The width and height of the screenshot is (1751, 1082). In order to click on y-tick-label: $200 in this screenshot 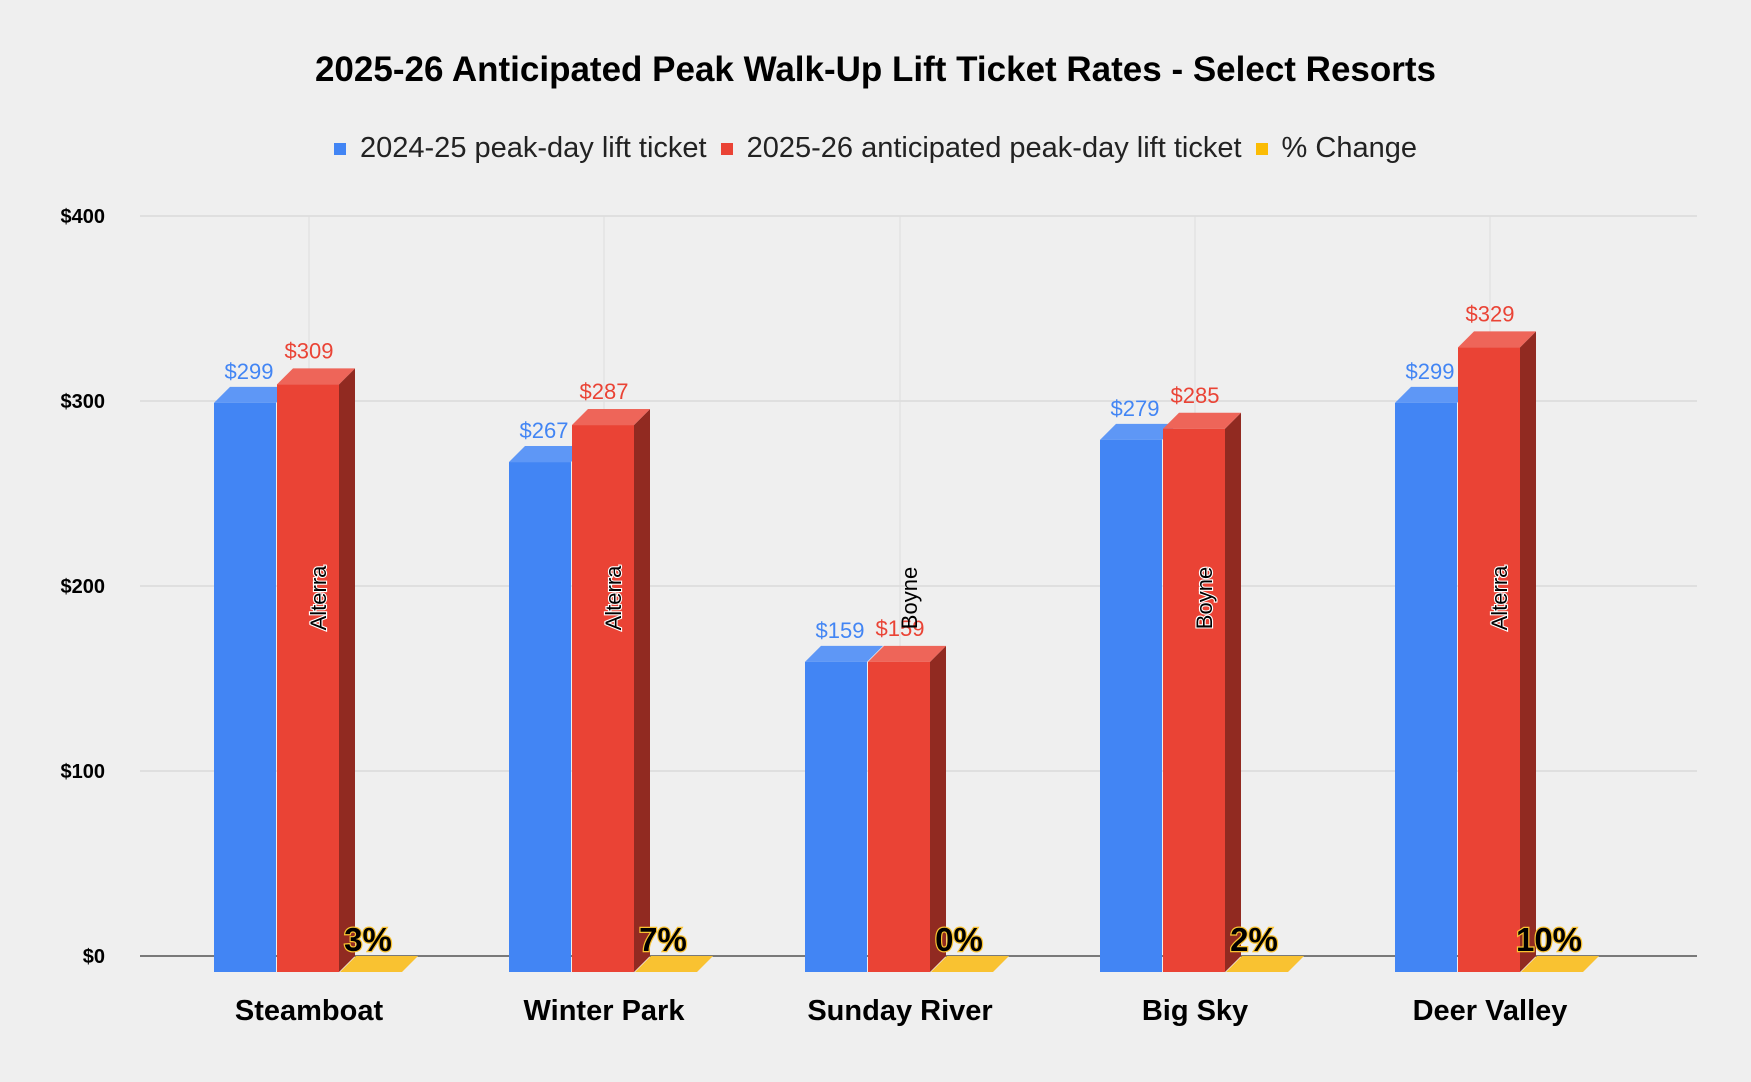, I will do `click(83, 587)`.